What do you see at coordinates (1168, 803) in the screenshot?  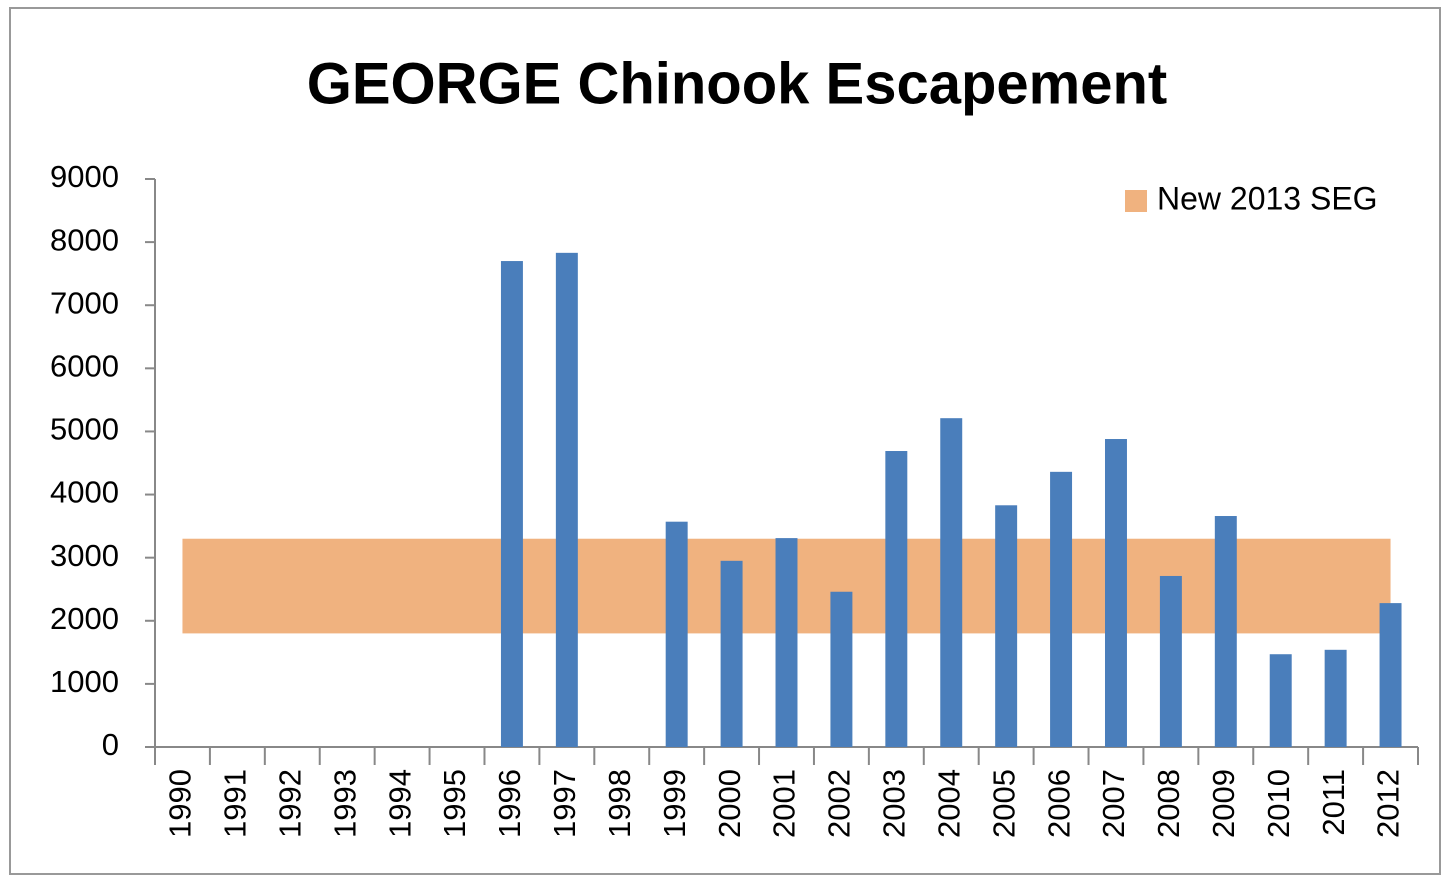 I see `x-tick-label: 2008` at bounding box center [1168, 803].